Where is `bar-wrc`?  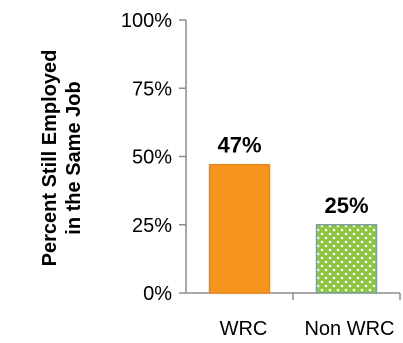
bar-wrc is located at coordinates (239, 228).